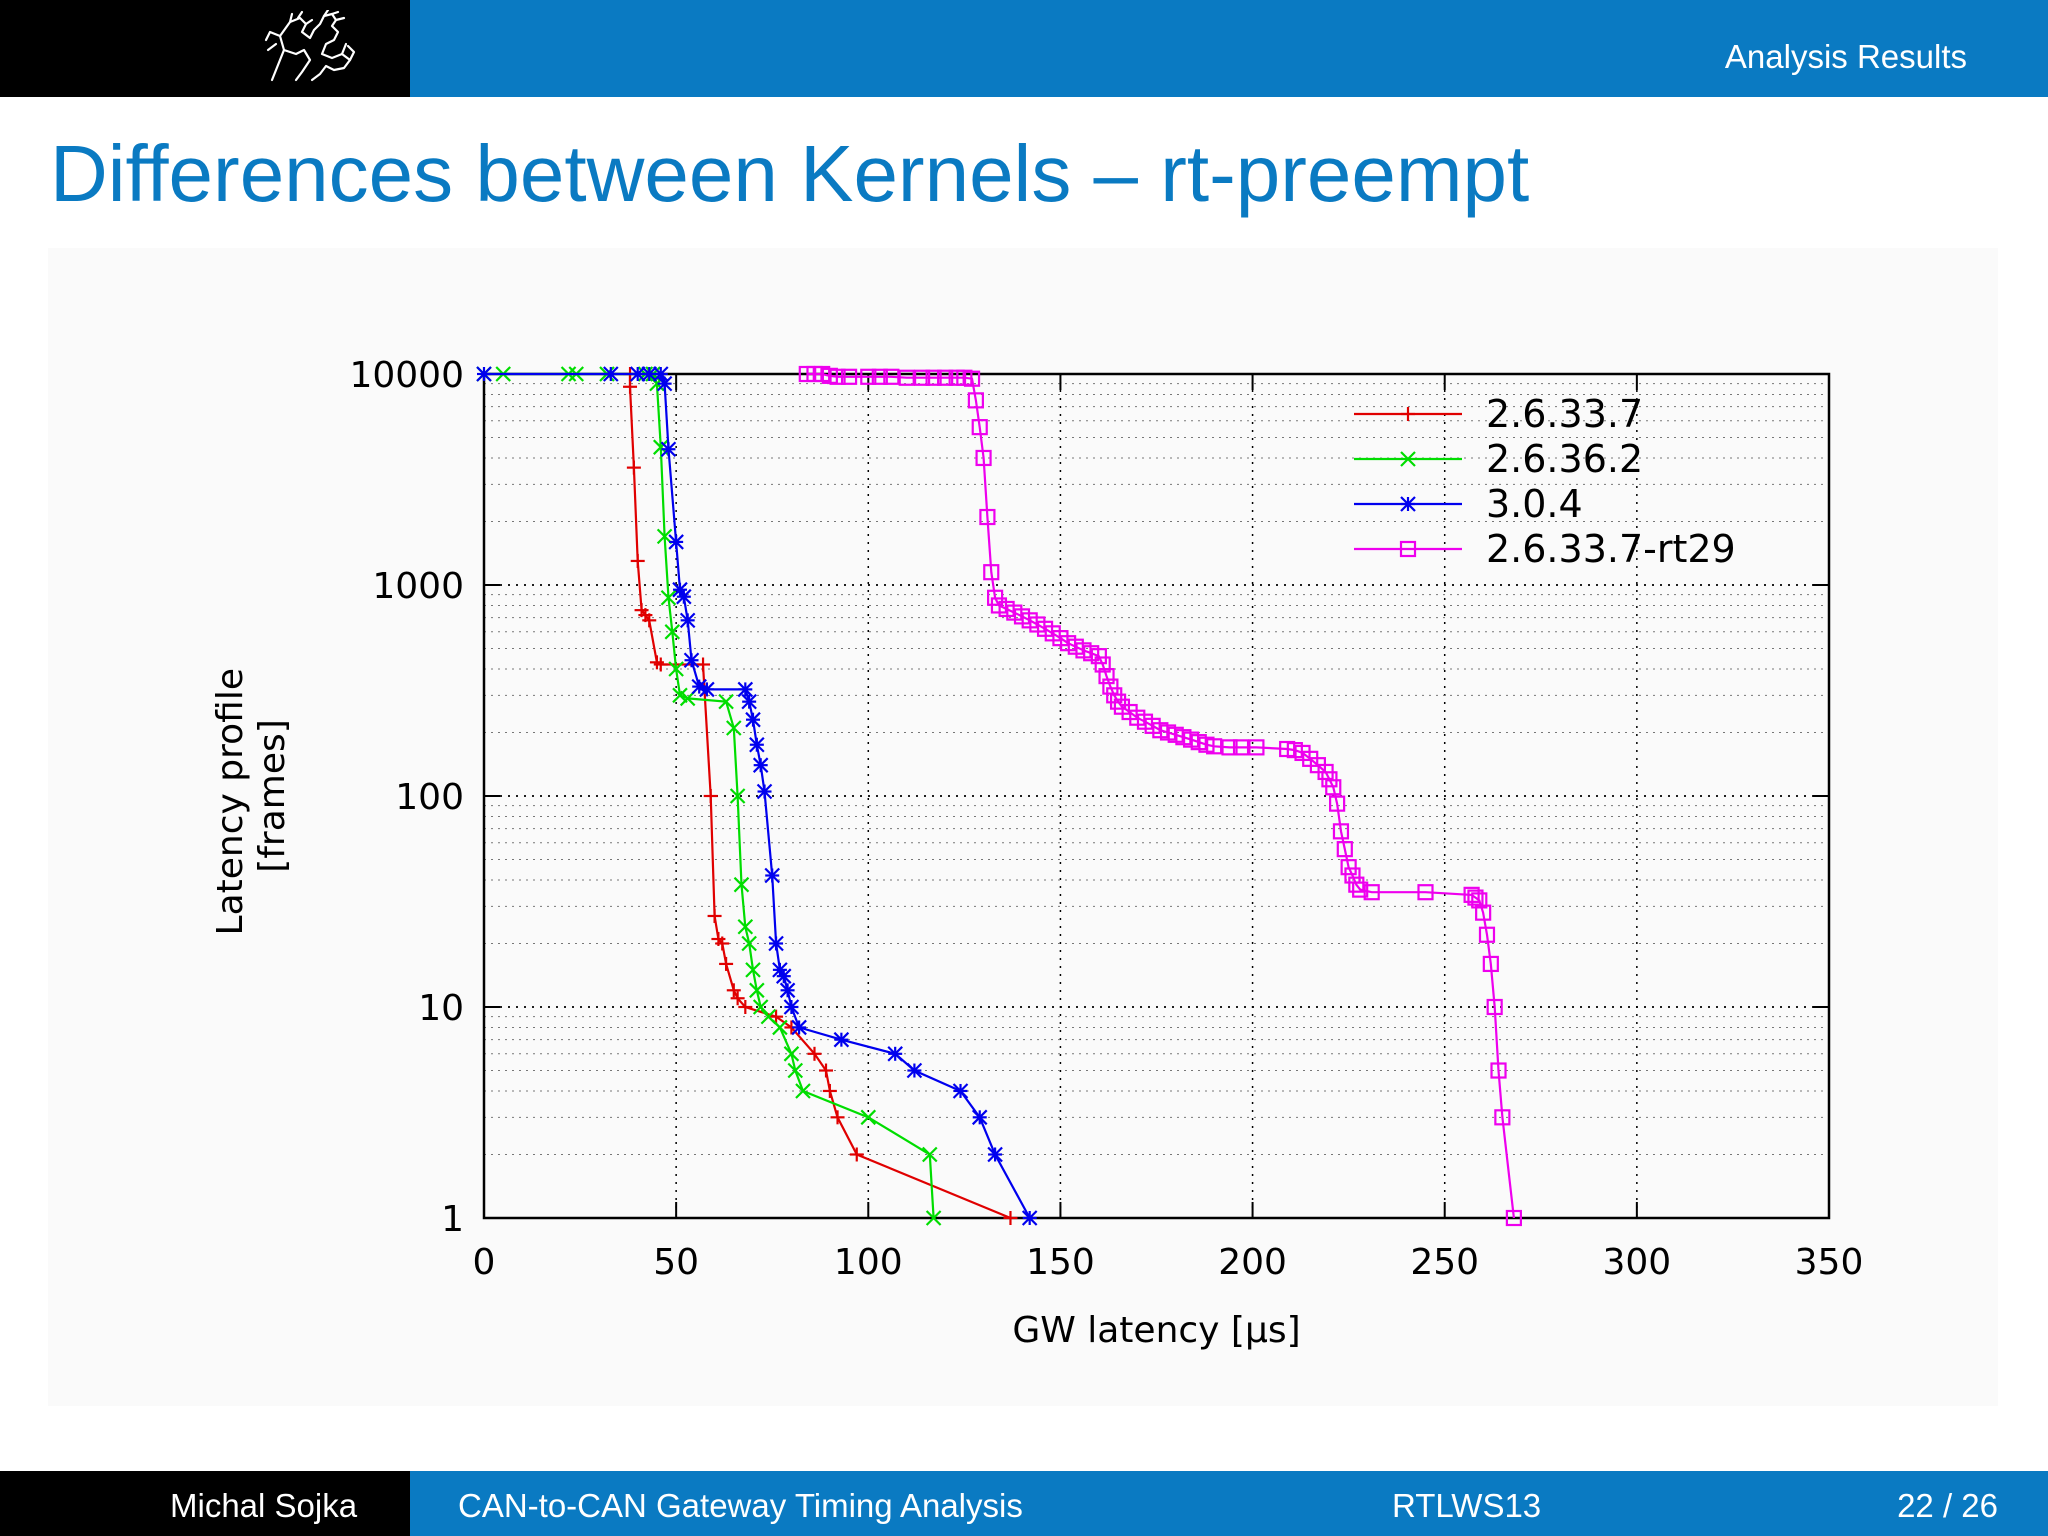 The image size is (2048, 1536). What do you see at coordinates (676, 1262) in the screenshot?
I see `x-tick-label: 50` at bounding box center [676, 1262].